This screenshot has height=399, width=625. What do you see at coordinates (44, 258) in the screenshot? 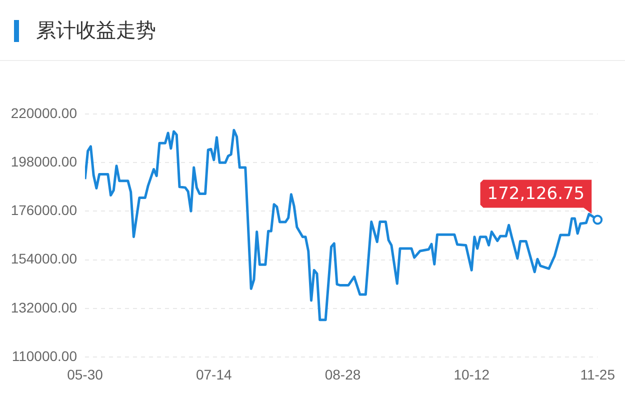
I see `y-tick-label: 154000.00` at bounding box center [44, 258].